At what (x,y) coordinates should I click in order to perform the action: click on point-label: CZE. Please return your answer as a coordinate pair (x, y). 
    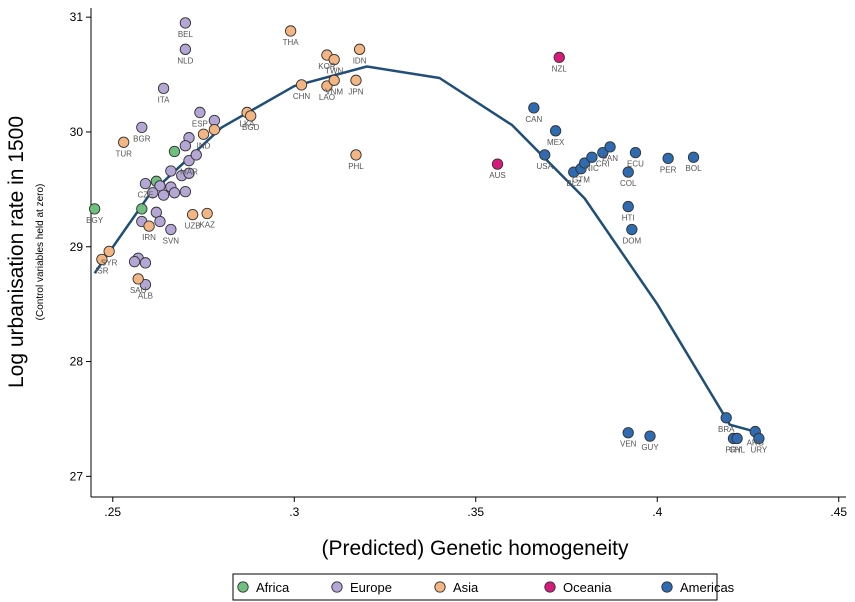
    Looking at the image, I should click on (145, 195).